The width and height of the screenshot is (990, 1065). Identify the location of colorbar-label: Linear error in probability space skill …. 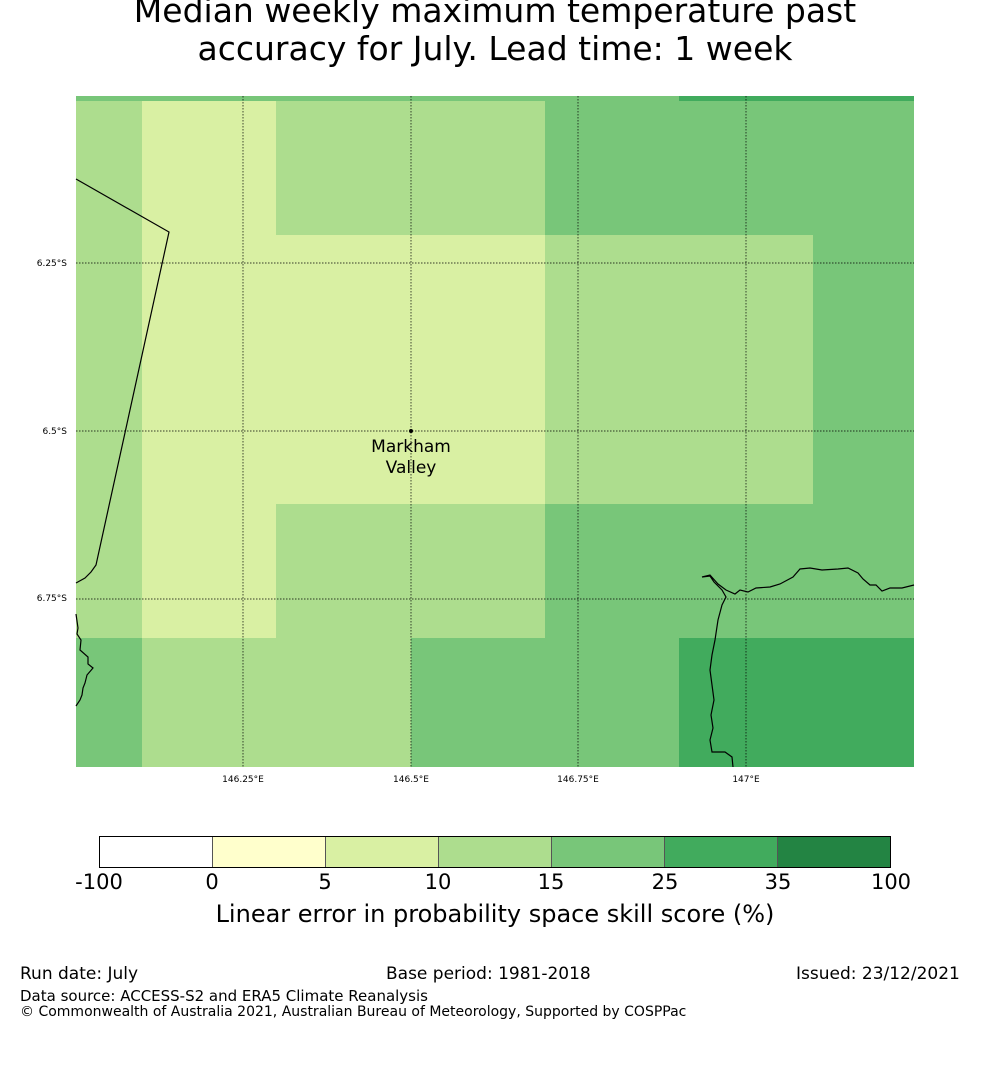
(495, 914).